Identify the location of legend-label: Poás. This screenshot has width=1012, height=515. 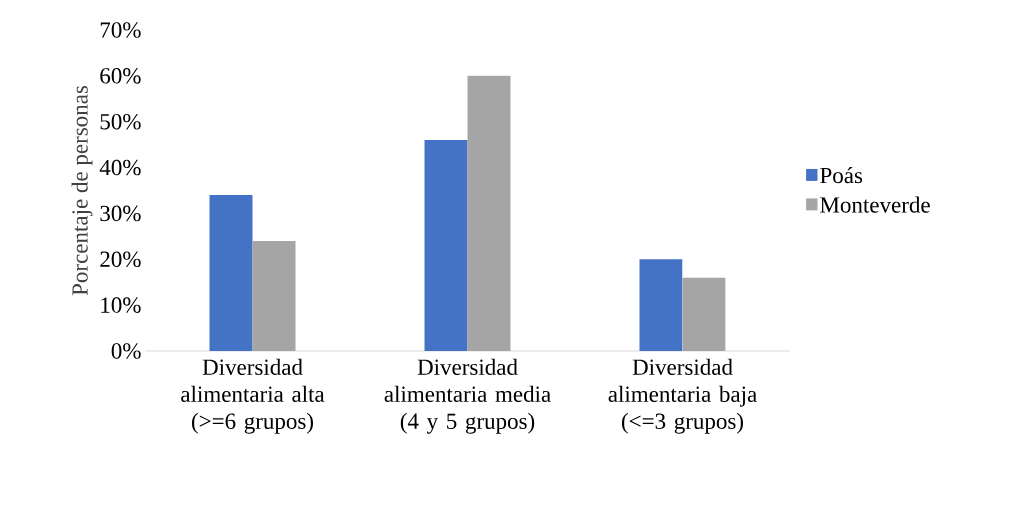
(841, 175).